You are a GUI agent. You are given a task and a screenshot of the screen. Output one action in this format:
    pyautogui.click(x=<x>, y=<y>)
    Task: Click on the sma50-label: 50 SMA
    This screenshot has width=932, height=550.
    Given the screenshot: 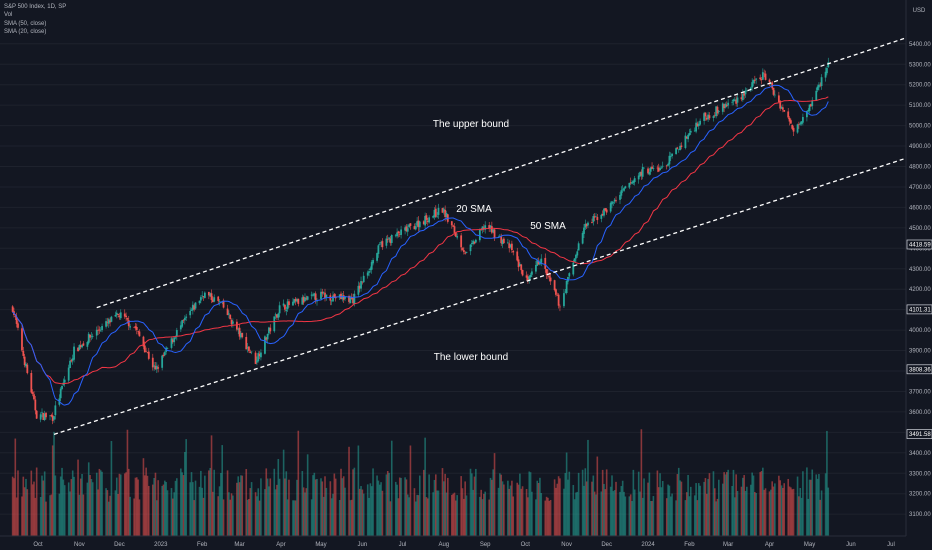 What is the action you would take?
    pyautogui.click(x=548, y=226)
    